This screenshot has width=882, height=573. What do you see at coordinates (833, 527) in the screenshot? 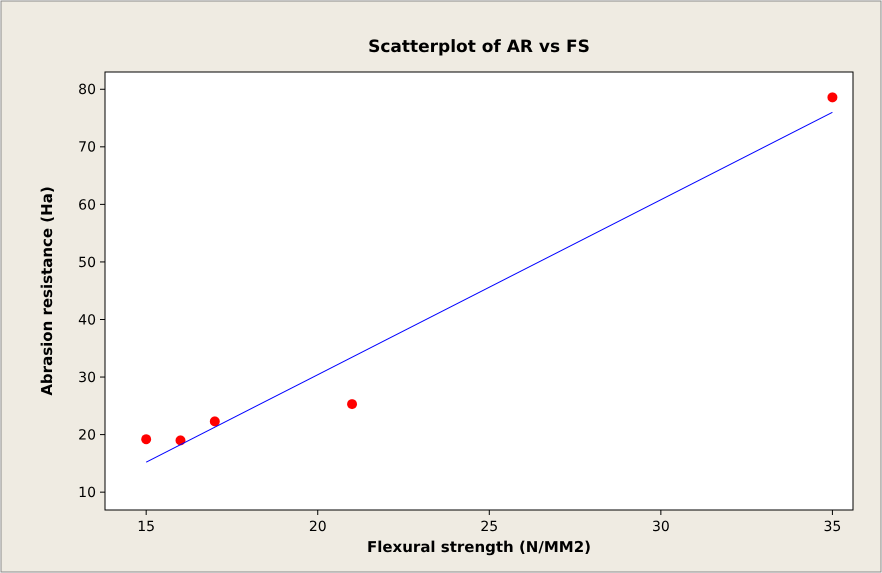
I see `x-tick-label: 35` at bounding box center [833, 527].